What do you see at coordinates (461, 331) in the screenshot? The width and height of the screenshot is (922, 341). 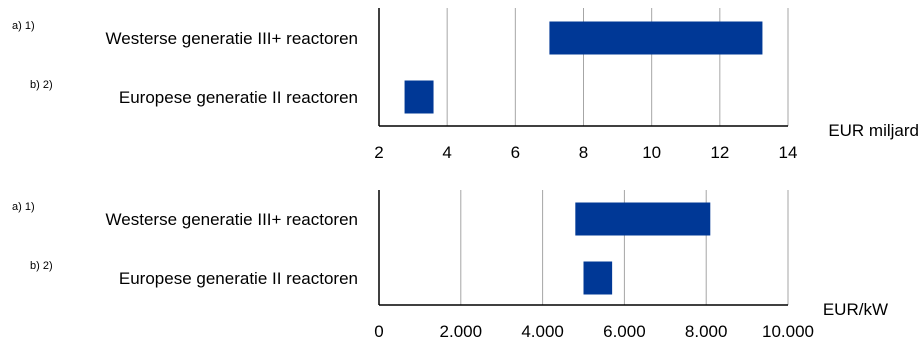 I see `x-tick-label: 2.000` at bounding box center [461, 331].